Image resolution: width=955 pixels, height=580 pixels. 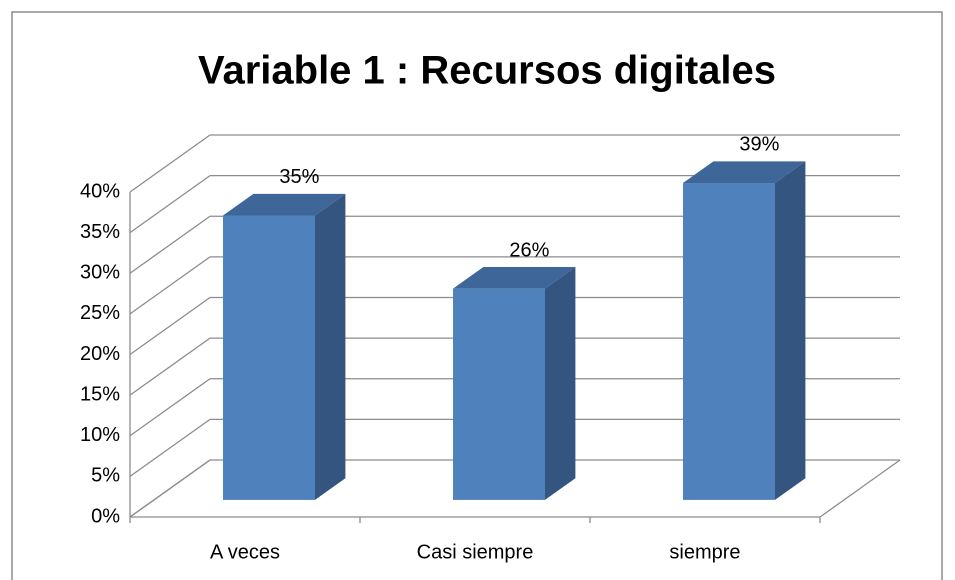 I want to click on y-tick-label: 0%, so click(x=105, y=516).